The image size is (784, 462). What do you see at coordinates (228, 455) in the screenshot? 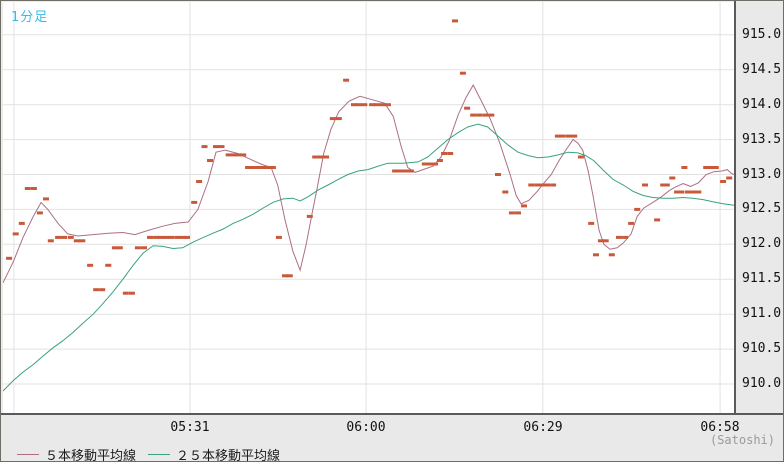
I see `ma25-legend-label: ２５本移動平均線` at bounding box center [228, 455].